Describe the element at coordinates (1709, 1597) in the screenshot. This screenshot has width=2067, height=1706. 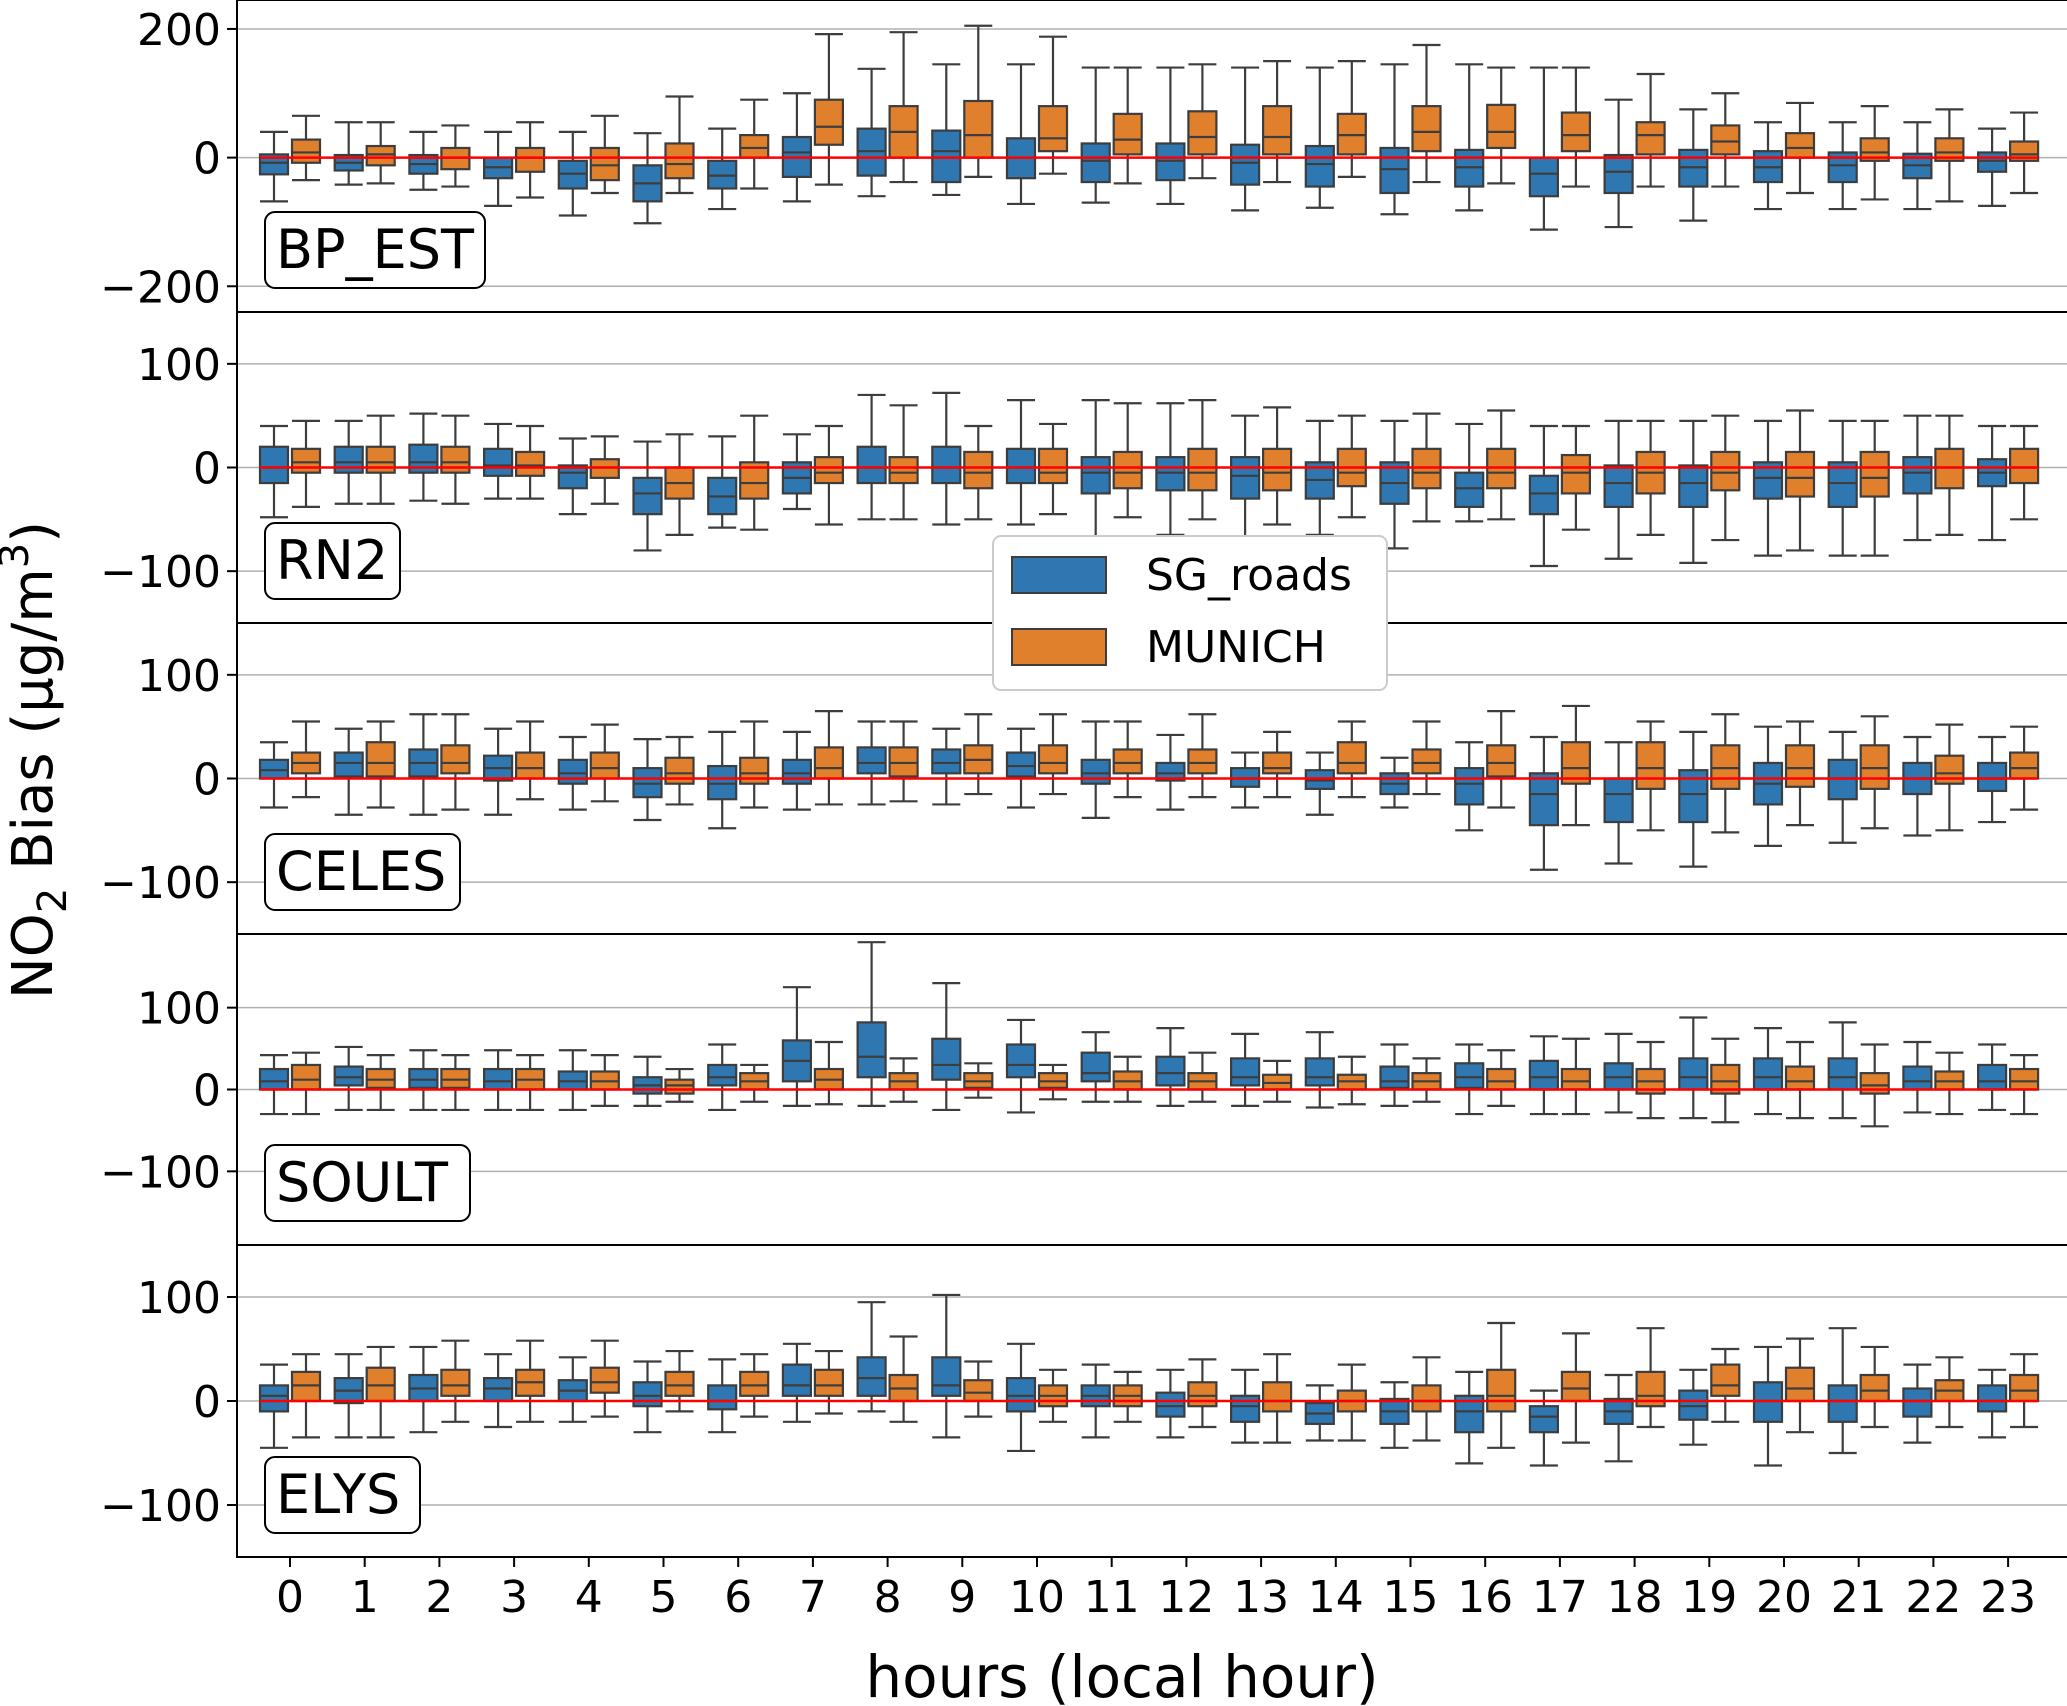
I see `x-tick-label: 19` at that location.